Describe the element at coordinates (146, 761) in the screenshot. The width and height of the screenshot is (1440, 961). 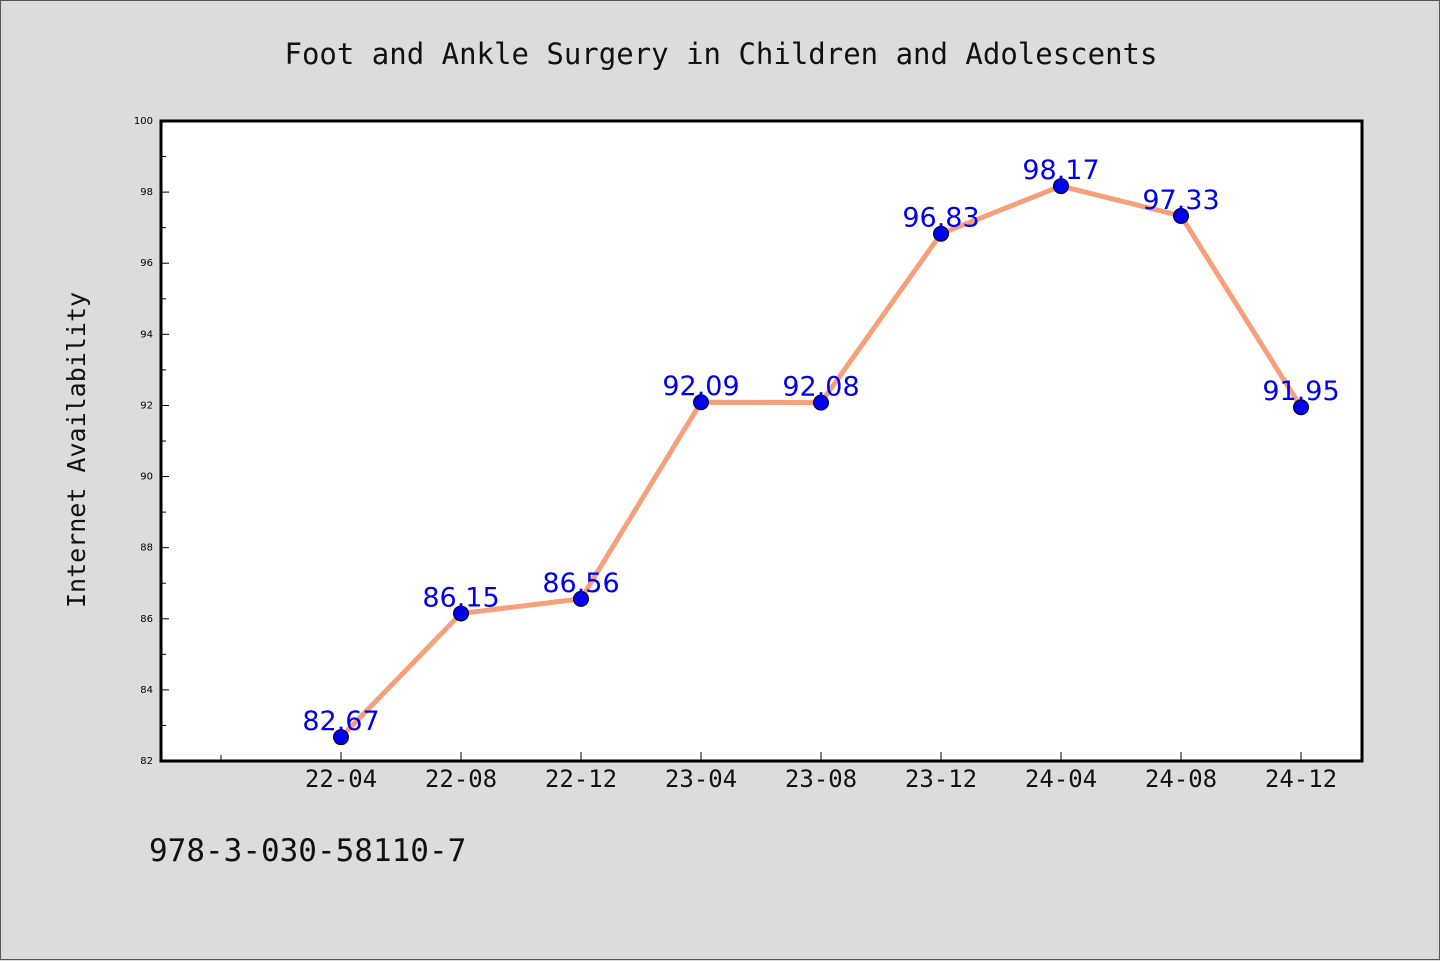
I see `y-tick-label: 82` at that location.